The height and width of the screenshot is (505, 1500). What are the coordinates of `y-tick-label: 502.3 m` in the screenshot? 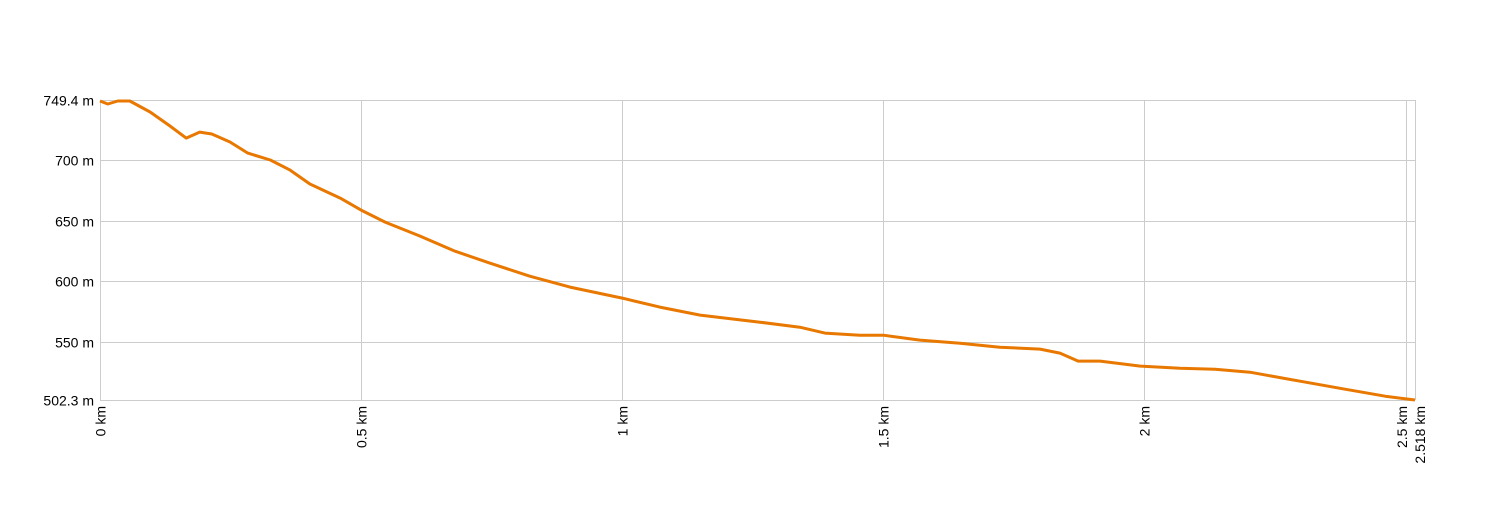 It's located at (68, 401).